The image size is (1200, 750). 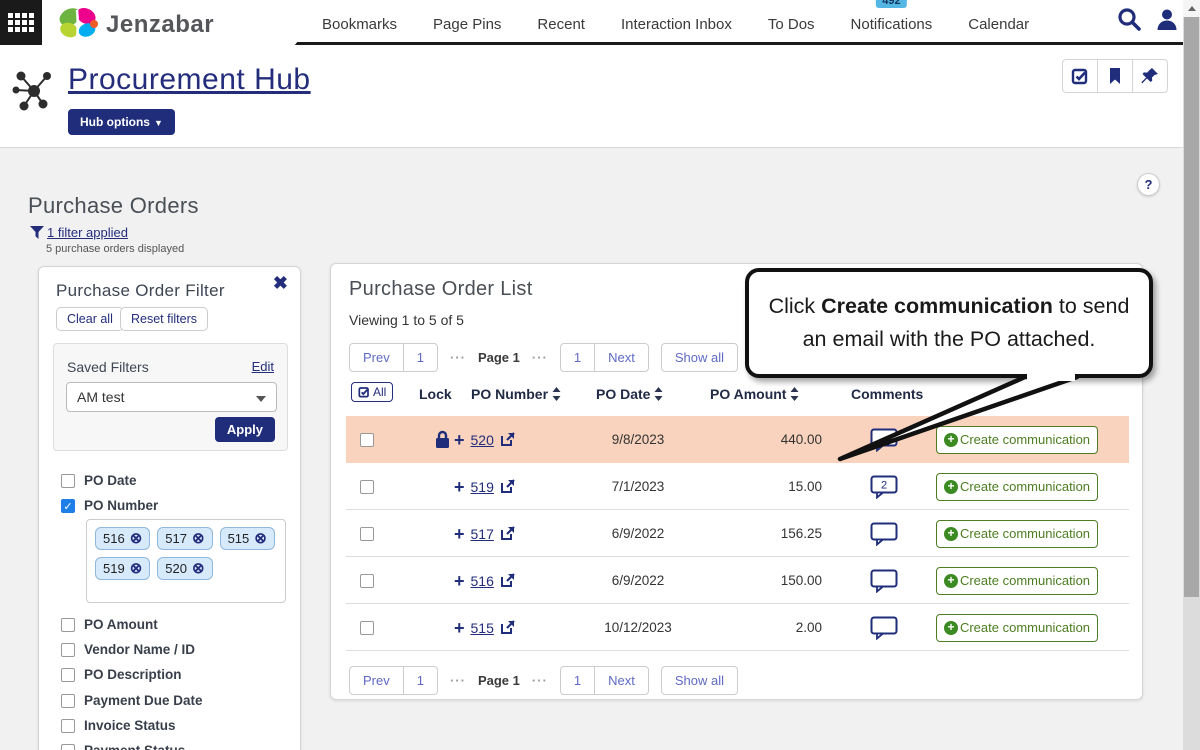 What do you see at coordinates (1167, 19) in the screenshot?
I see `user-icon` at bounding box center [1167, 19].